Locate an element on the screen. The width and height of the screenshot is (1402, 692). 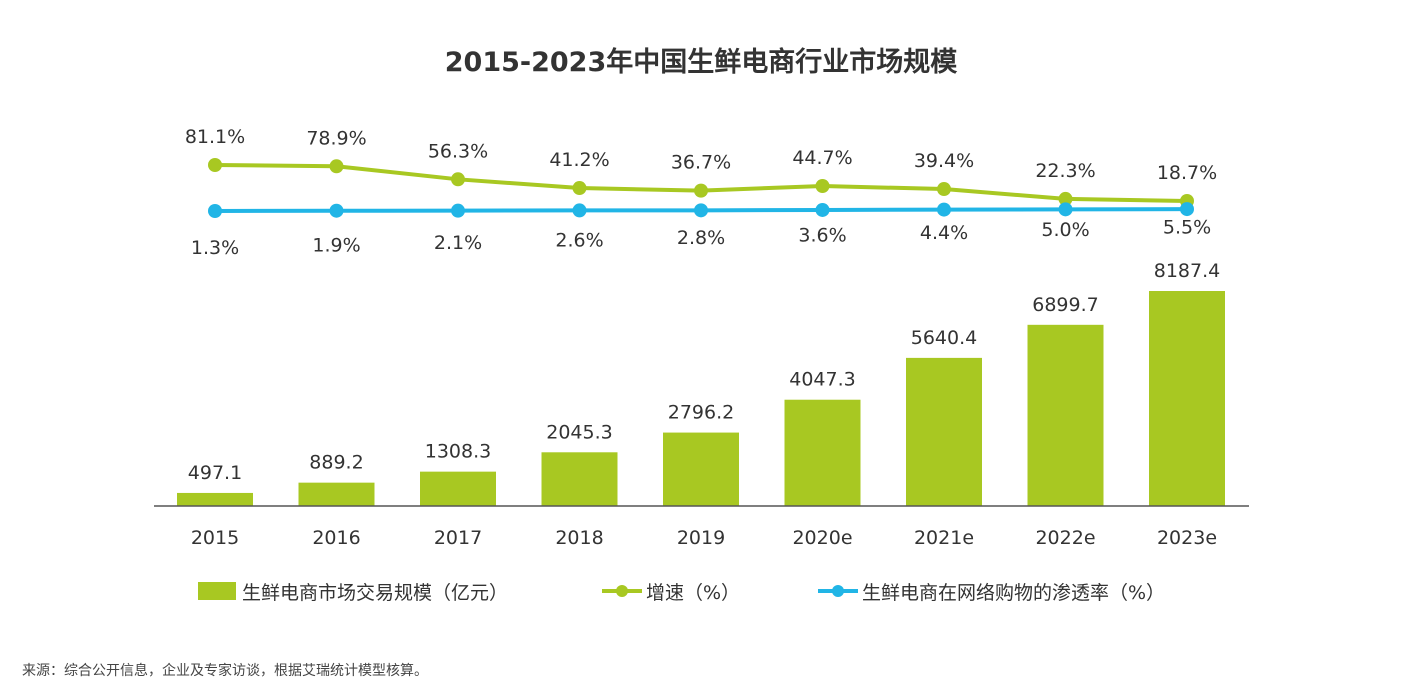
bar-value-label-2019: 2796.2 is located at coordinates (701, 413).